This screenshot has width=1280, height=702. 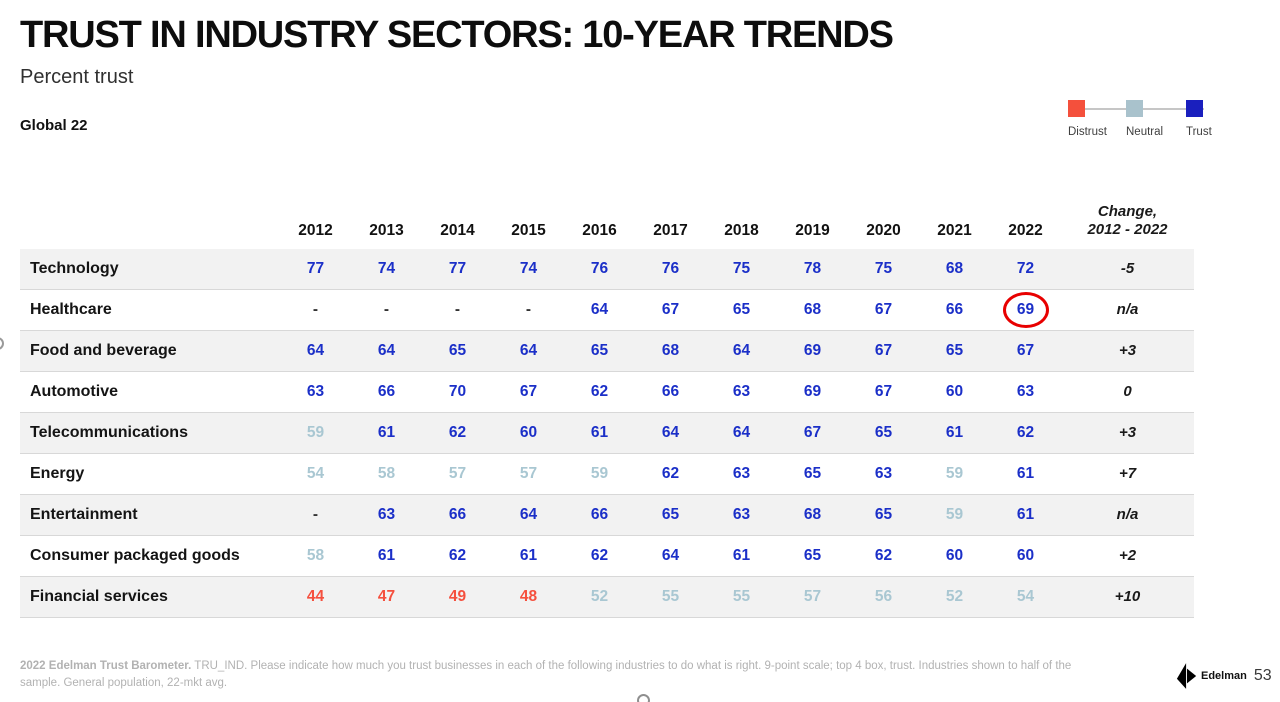 I want to click on change-cell: +2, so click(x=1127, y=555).